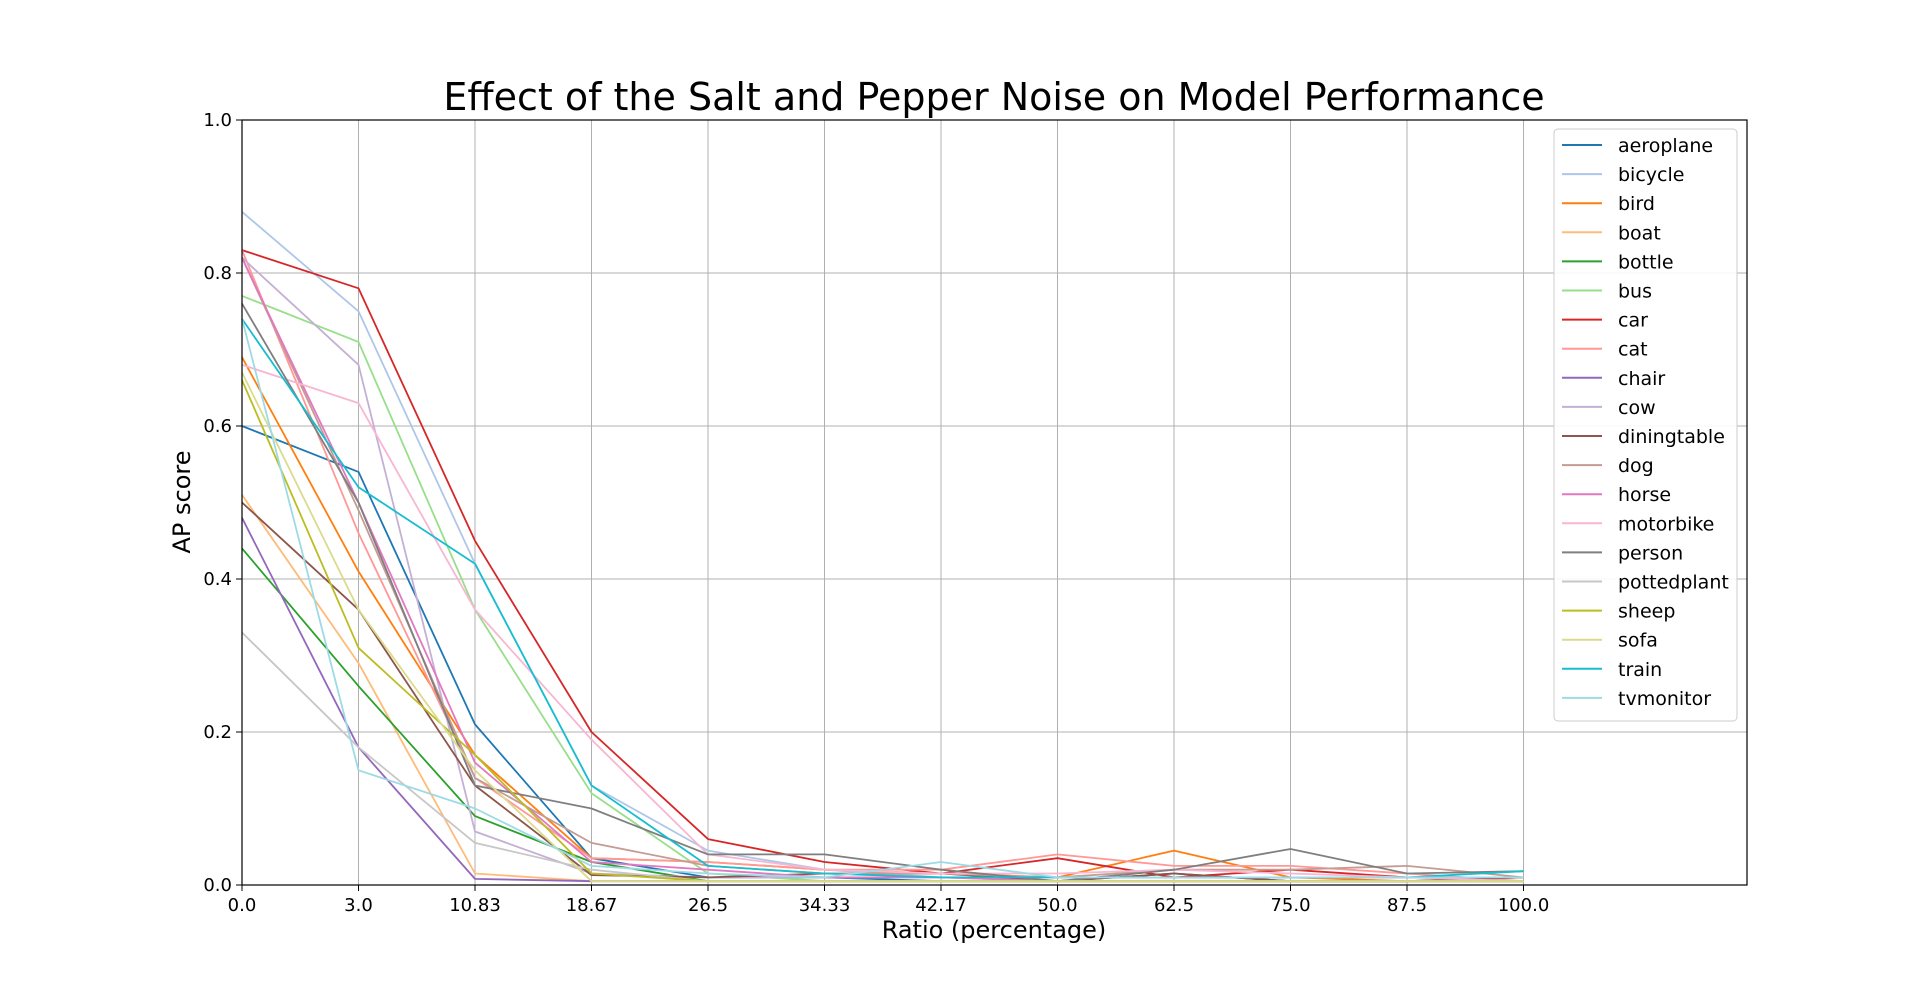 This screenshot has width=1920, height=983. Describe the element at coordinates (1646, 262) in the screenshot. I see `legend-label-bottle: bottle` at that location.